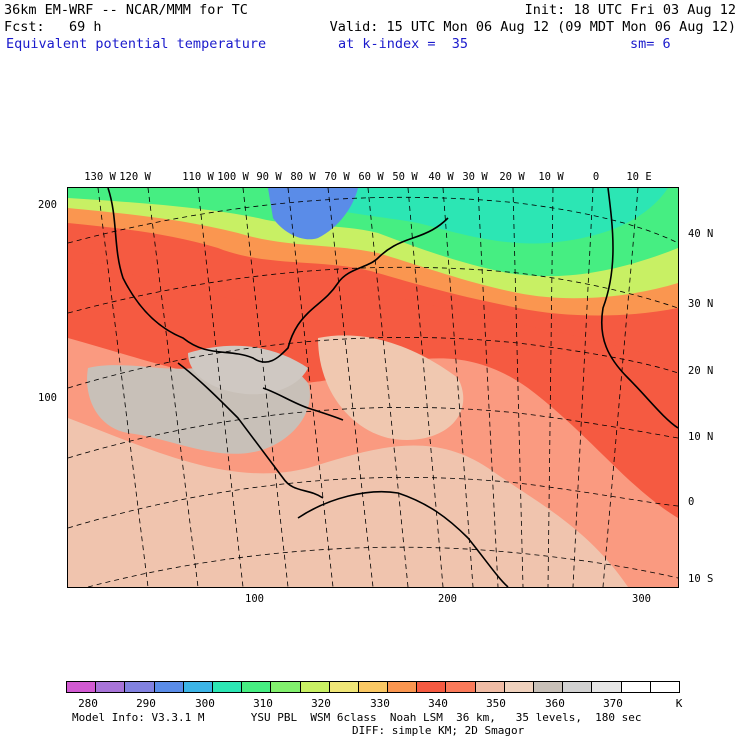 Image resolution: width=740 pixels, height=740 pixels. I want to click on init-time: Init: 18 UTC Fri 03 Aug 12, so click(630, 10).